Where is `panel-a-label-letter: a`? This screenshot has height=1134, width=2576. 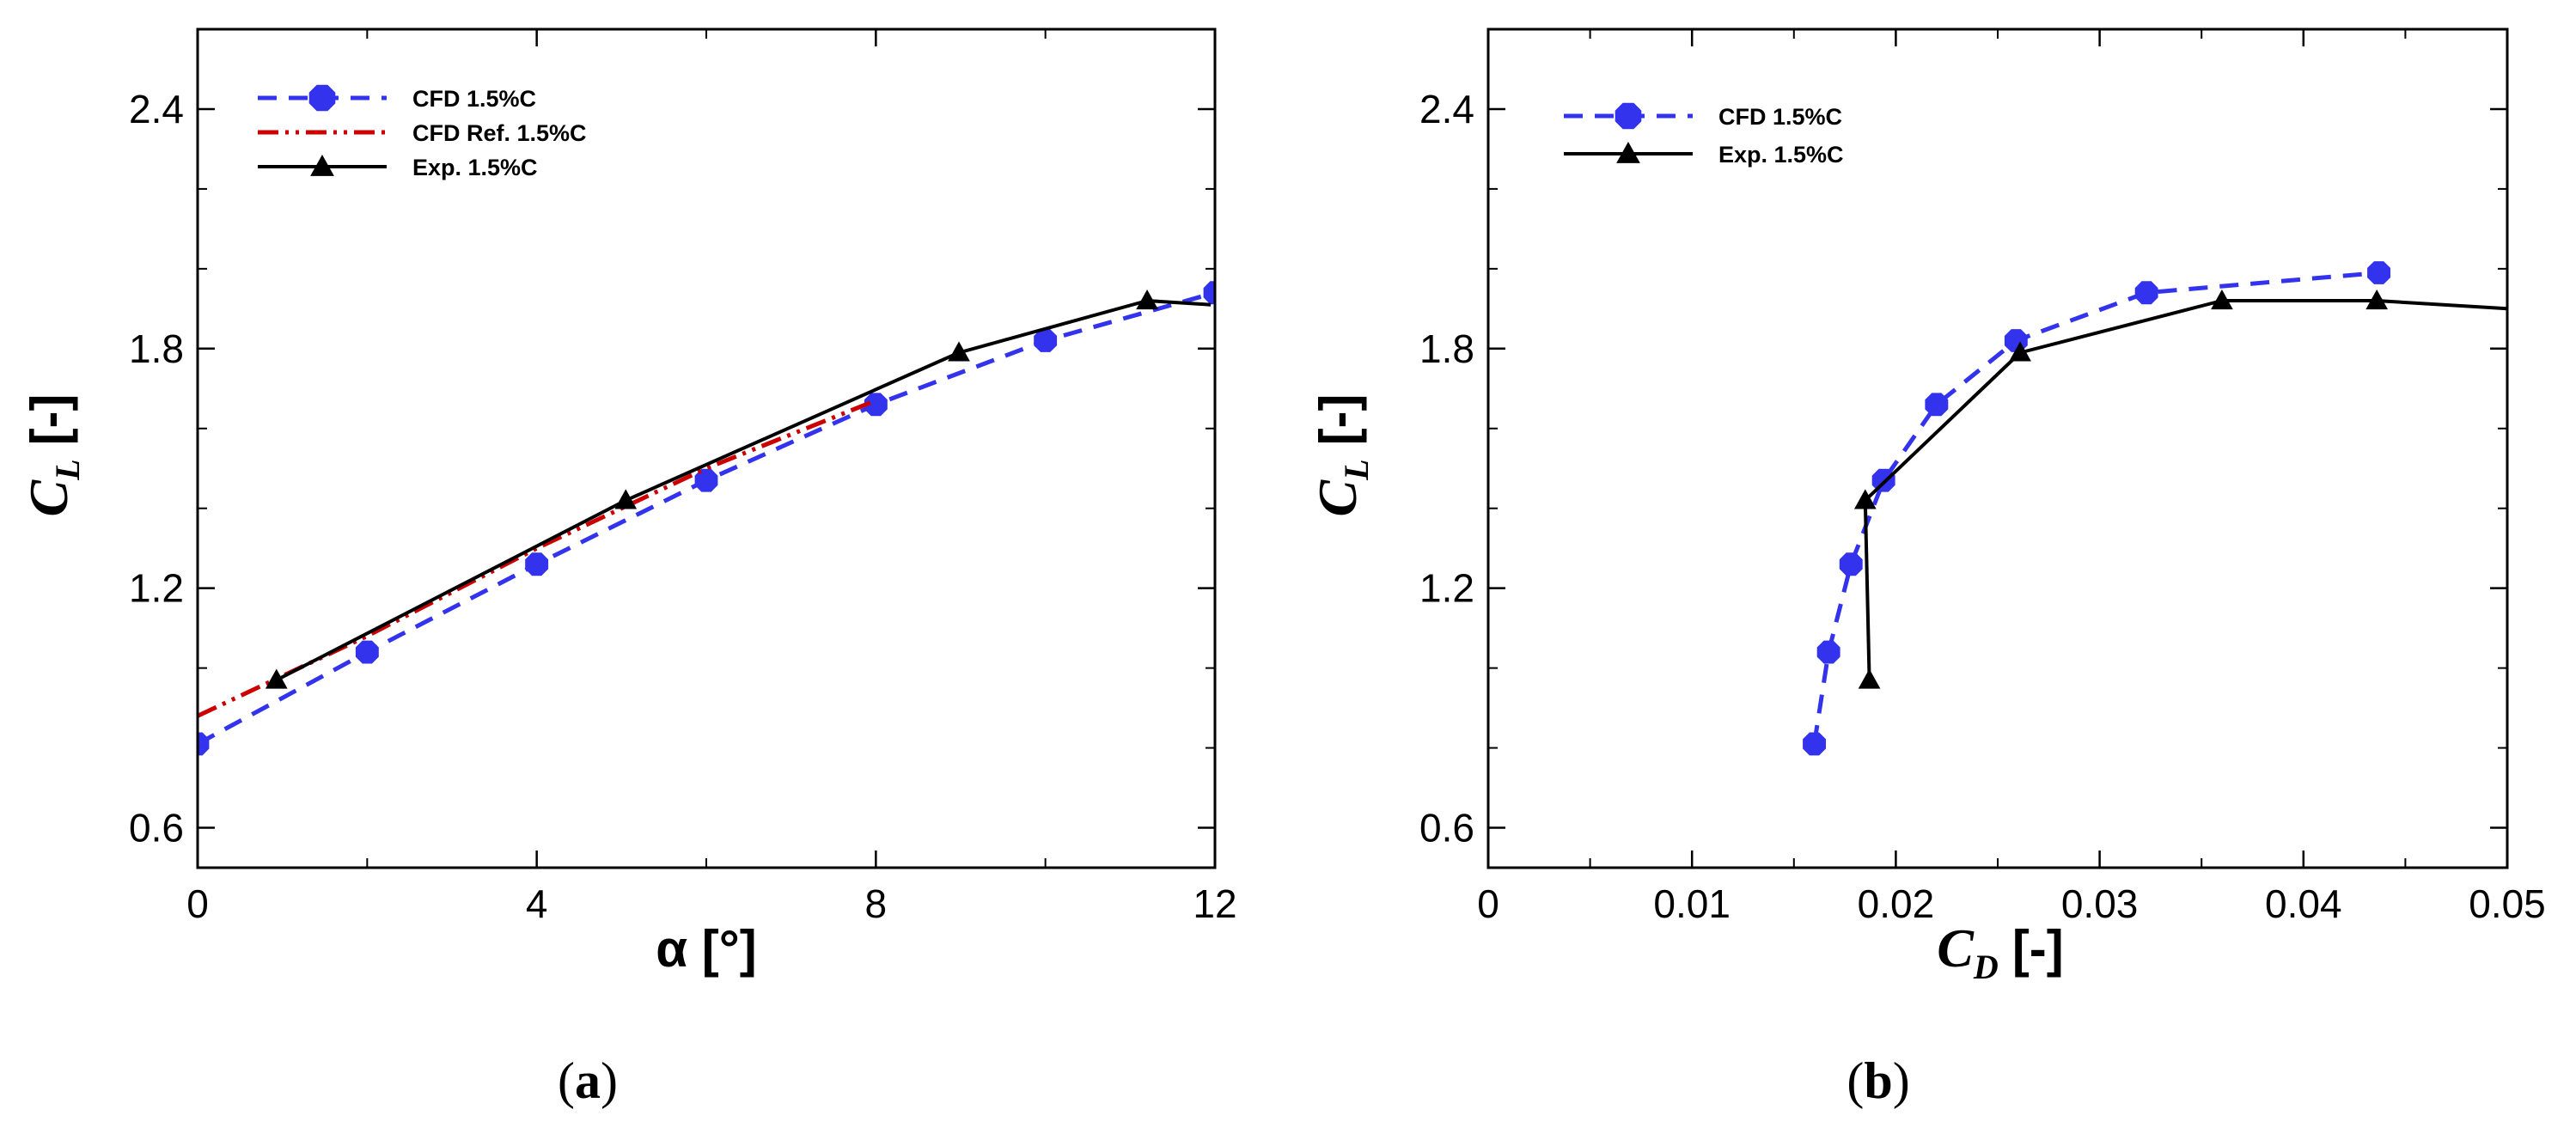 panel-a-label-letter: a is located at coordinates (588, 1080).